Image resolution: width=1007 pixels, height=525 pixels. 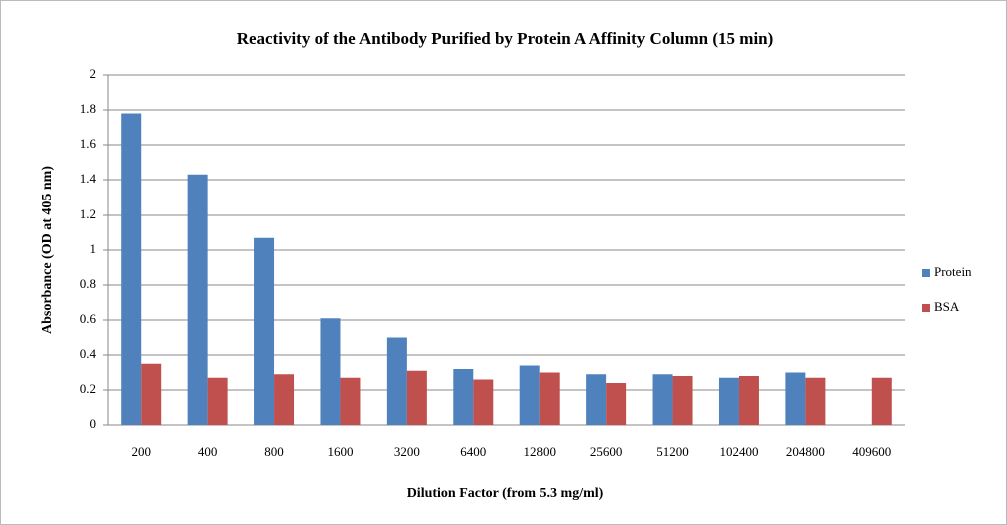 What do you see at coordinates (88, 318) in the screenshot?
I see `y-tick-label: 0.6` at bounding box center [88, 318].